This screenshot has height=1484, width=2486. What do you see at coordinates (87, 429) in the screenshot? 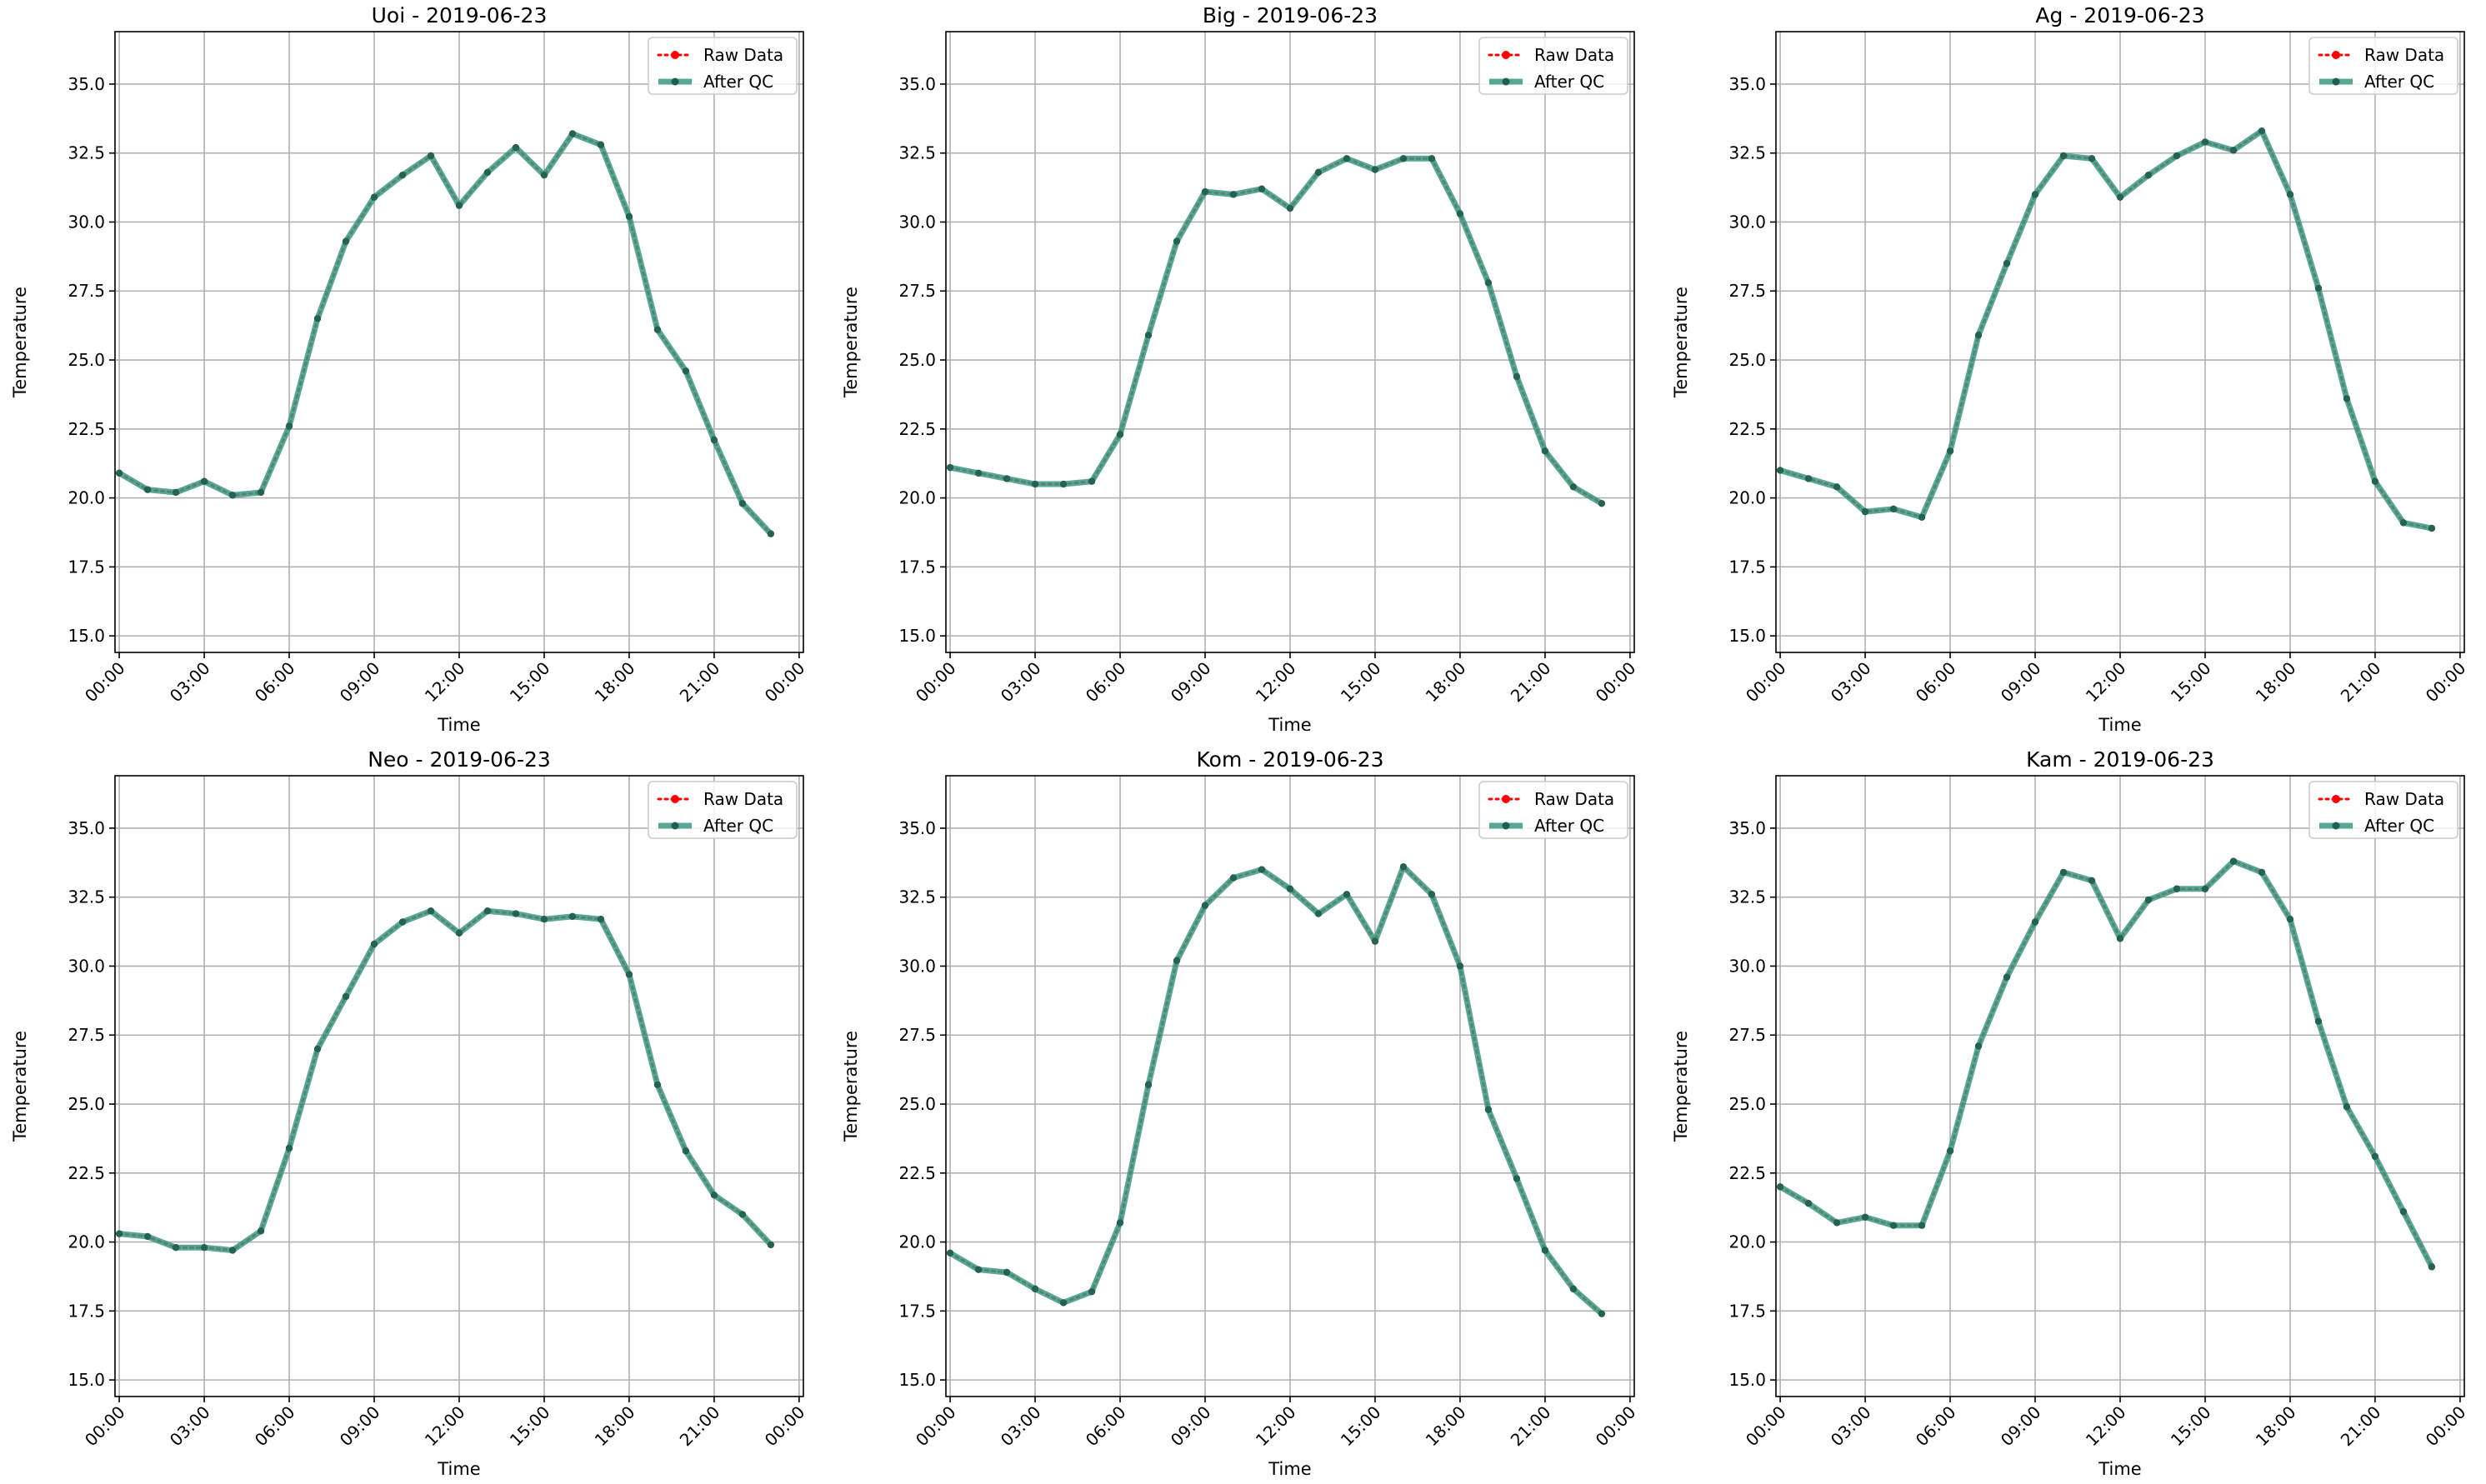
I see `y-tick-label: 22.5` at bounding box center [87, 429].